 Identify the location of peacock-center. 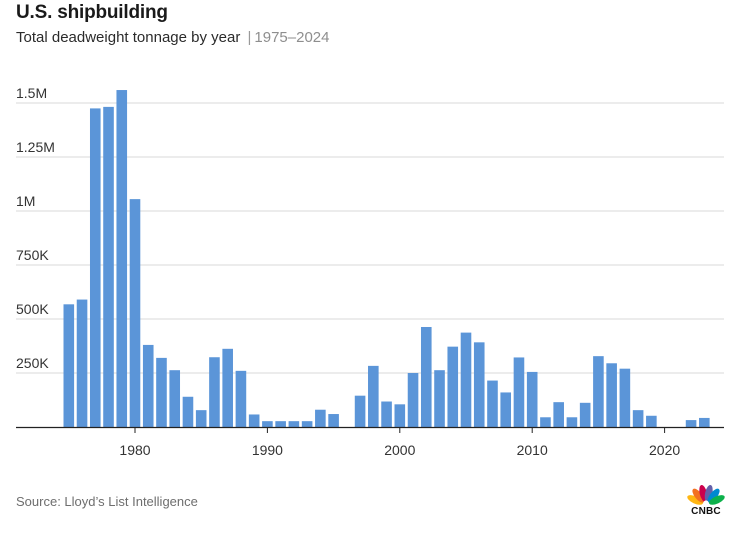
(706, 503).